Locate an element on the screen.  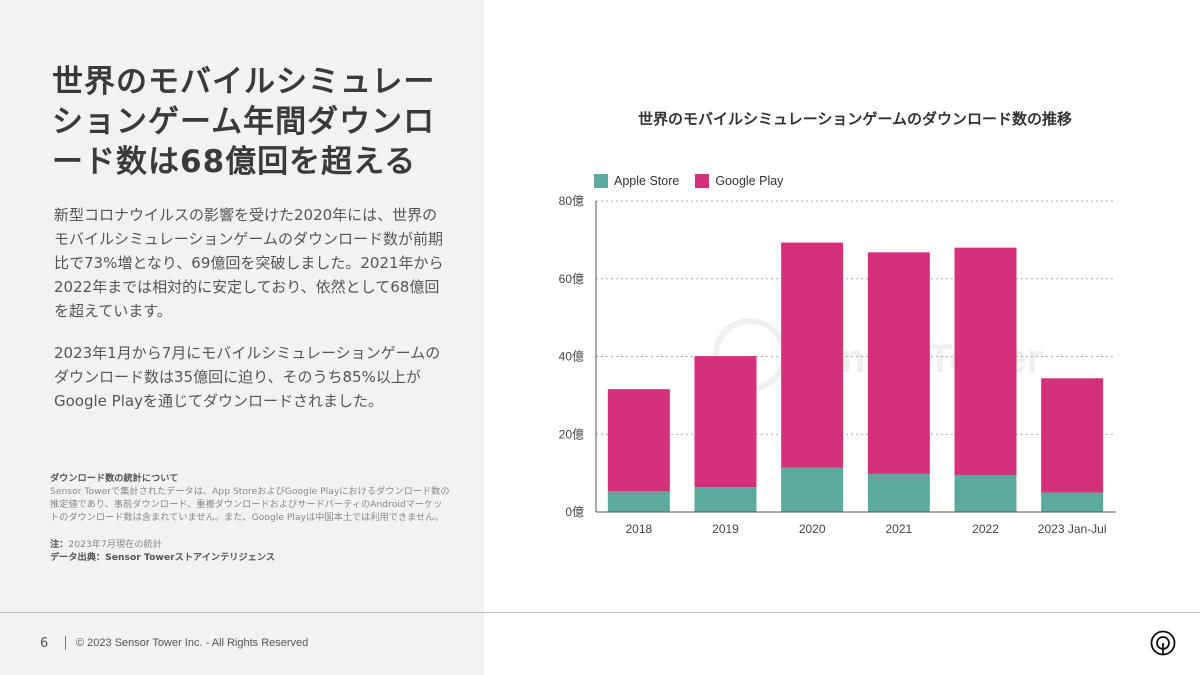
chart-title: 世界のモバイルシミュレーションゲームのダウンロード数の推移 is located at coordinates (855, 119).